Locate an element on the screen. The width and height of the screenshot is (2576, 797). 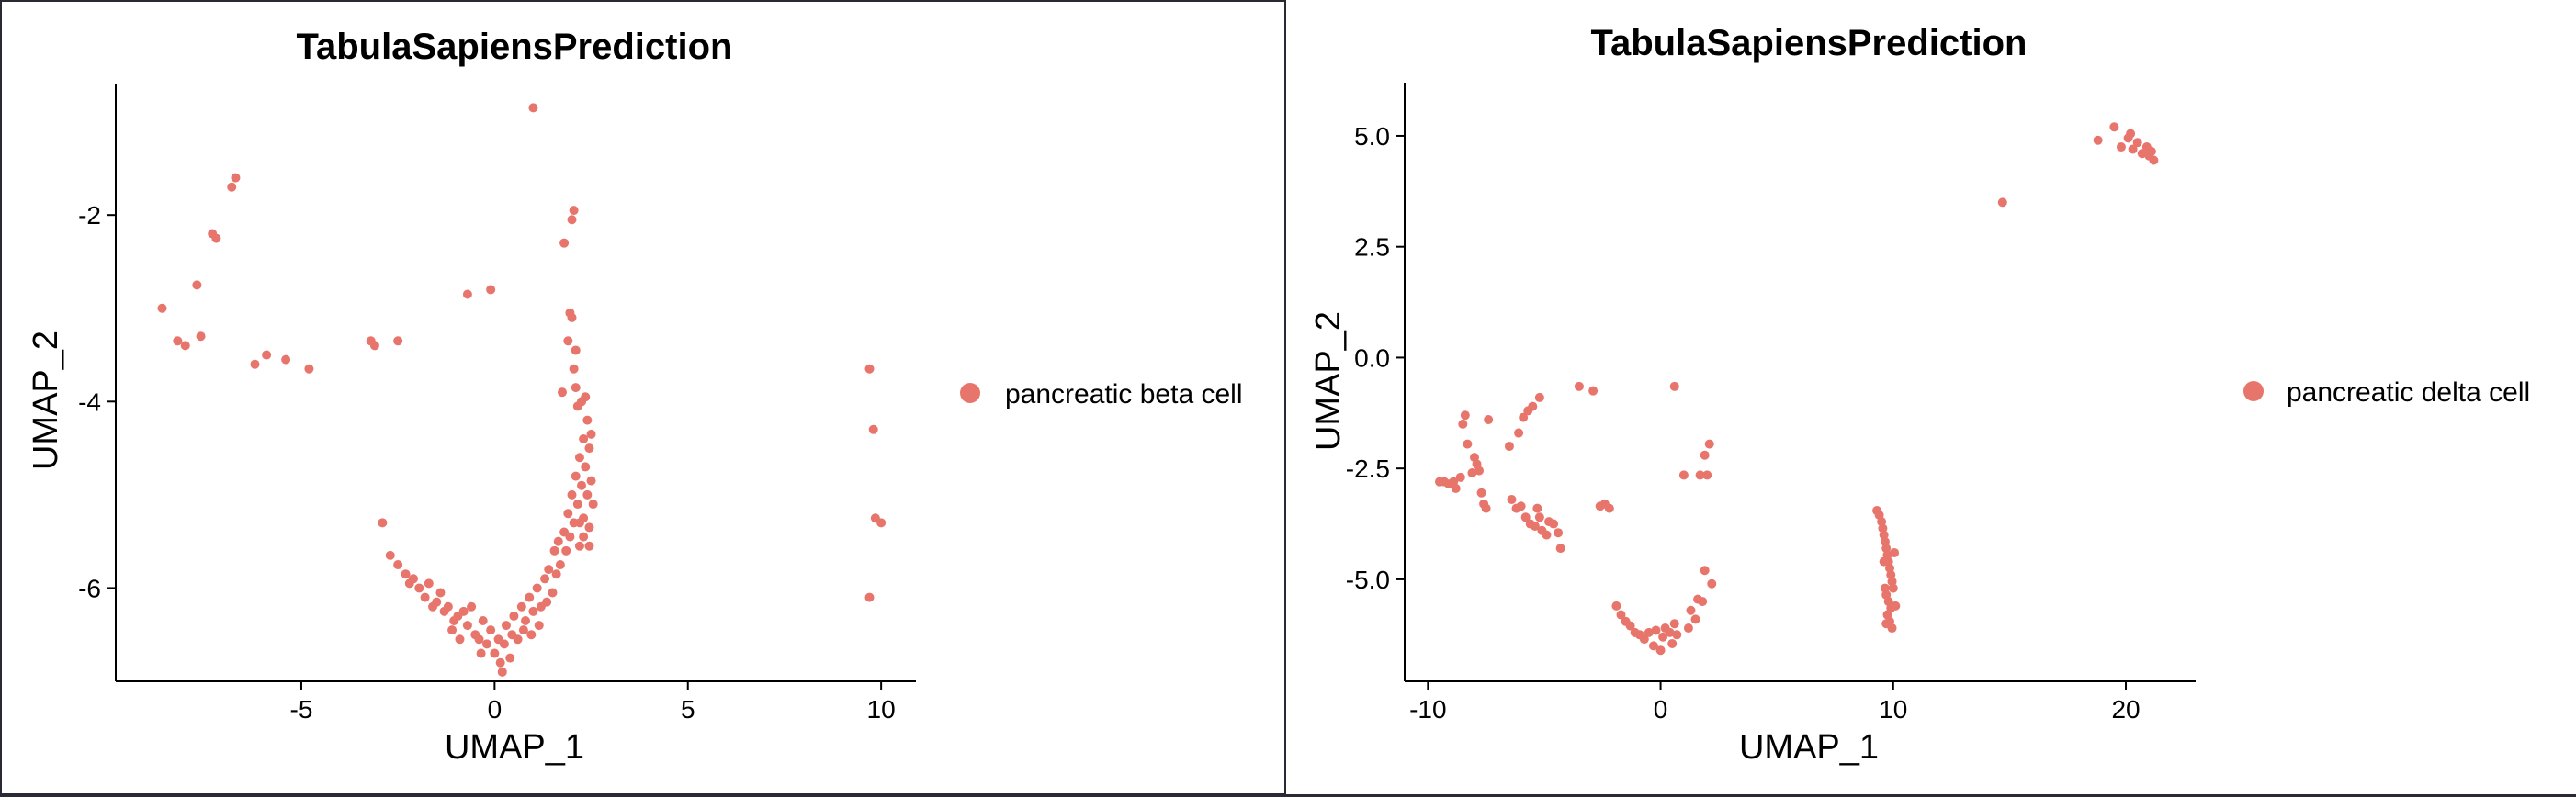
y-axis-label: UMAP_2 is located at coordinates (1328, 381).